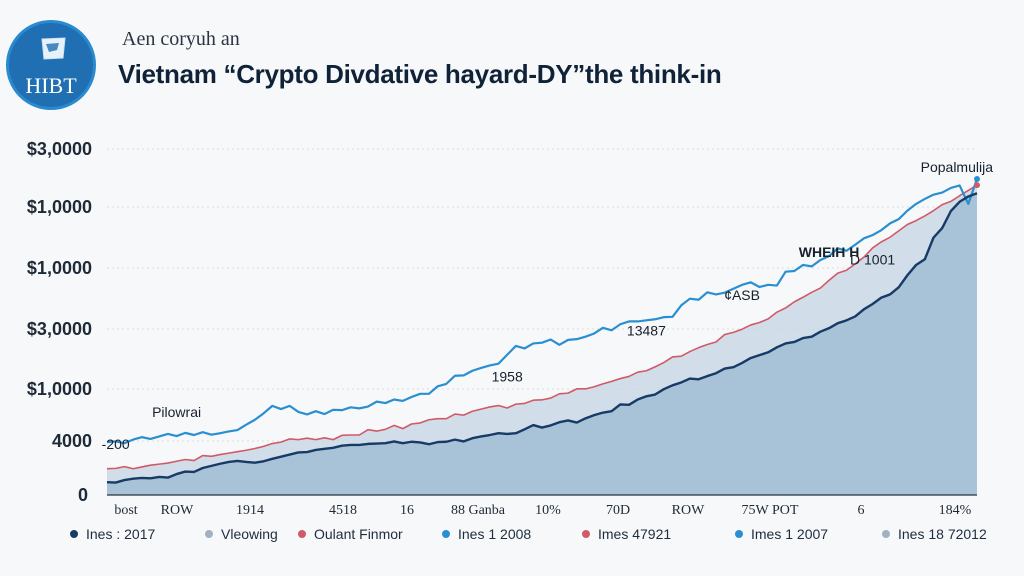 The image size is (1024, 576). I want to click on flag-icon, so click(53, 48).